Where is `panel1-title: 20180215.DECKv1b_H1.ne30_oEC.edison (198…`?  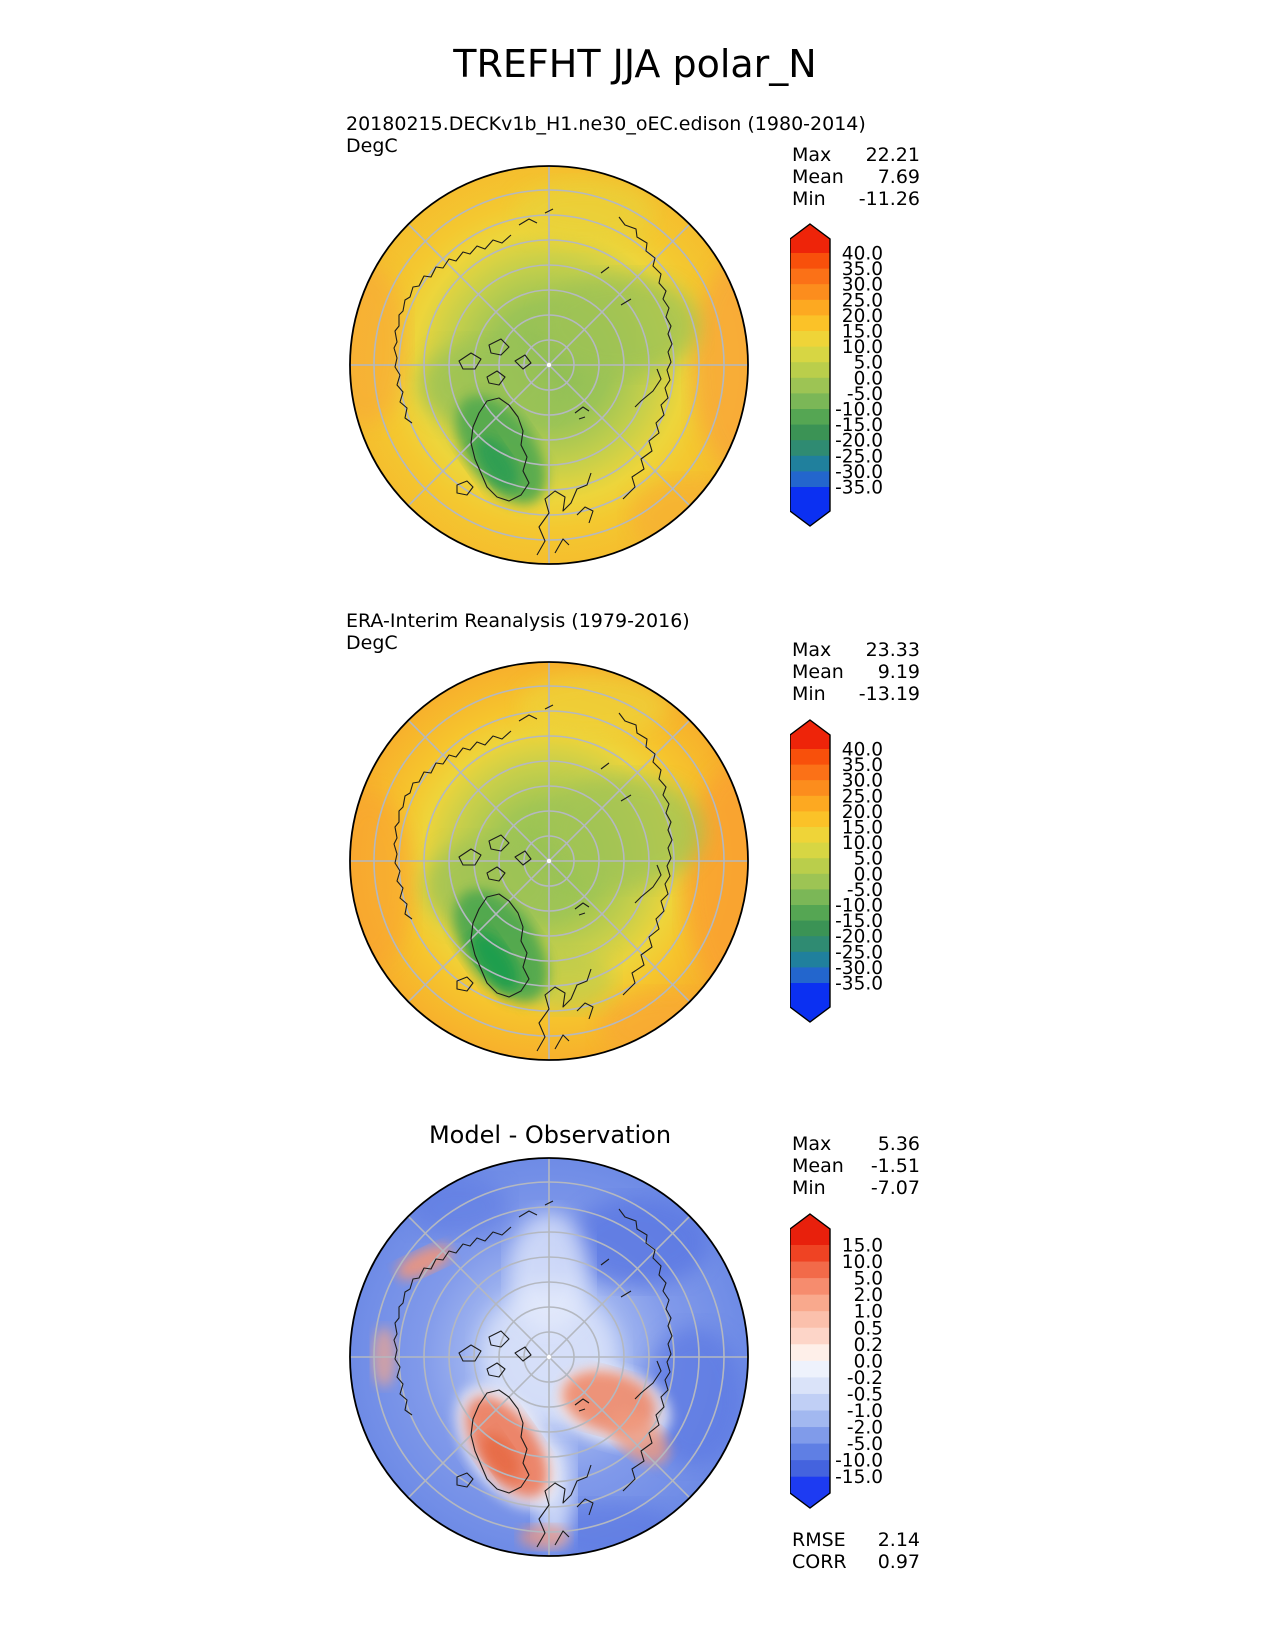
panel1-title: 20180215.DECKv1b_H1.ne30_oEC.edison (198… is located at coordinates (606, 124).